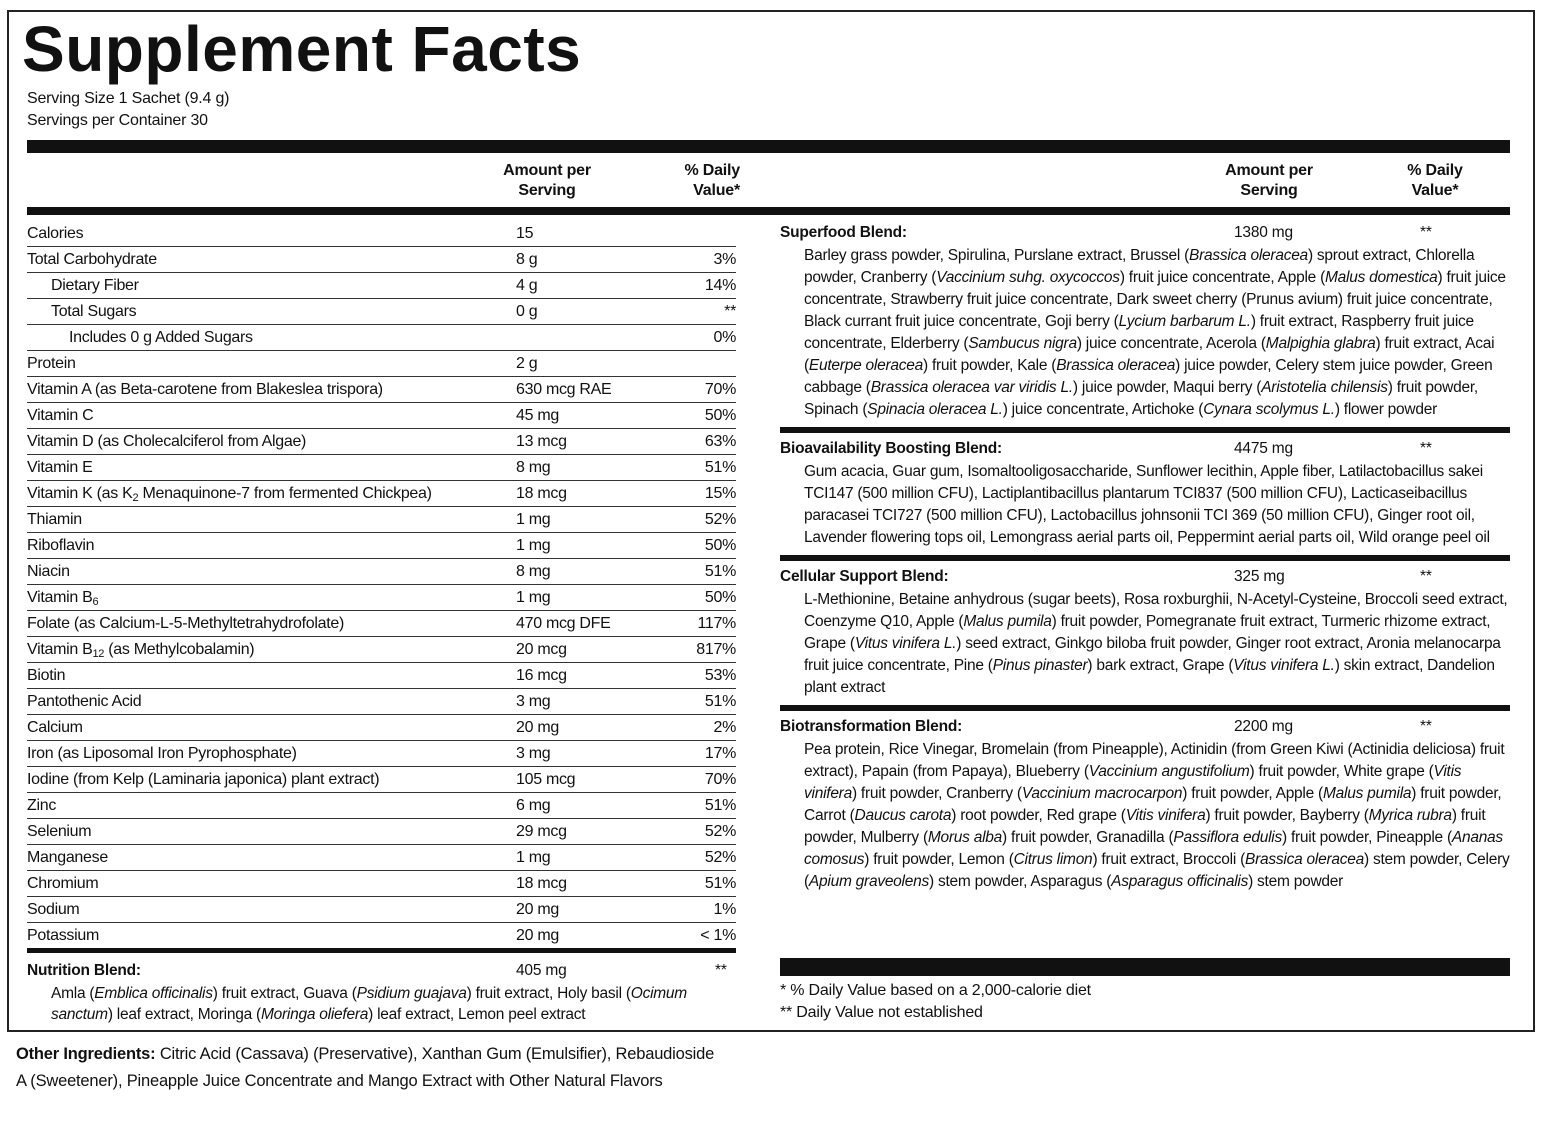 The height and width of the screenshot is (1126, 1543). I want to click on nutrient-dv: 51%, so click(720, 883).